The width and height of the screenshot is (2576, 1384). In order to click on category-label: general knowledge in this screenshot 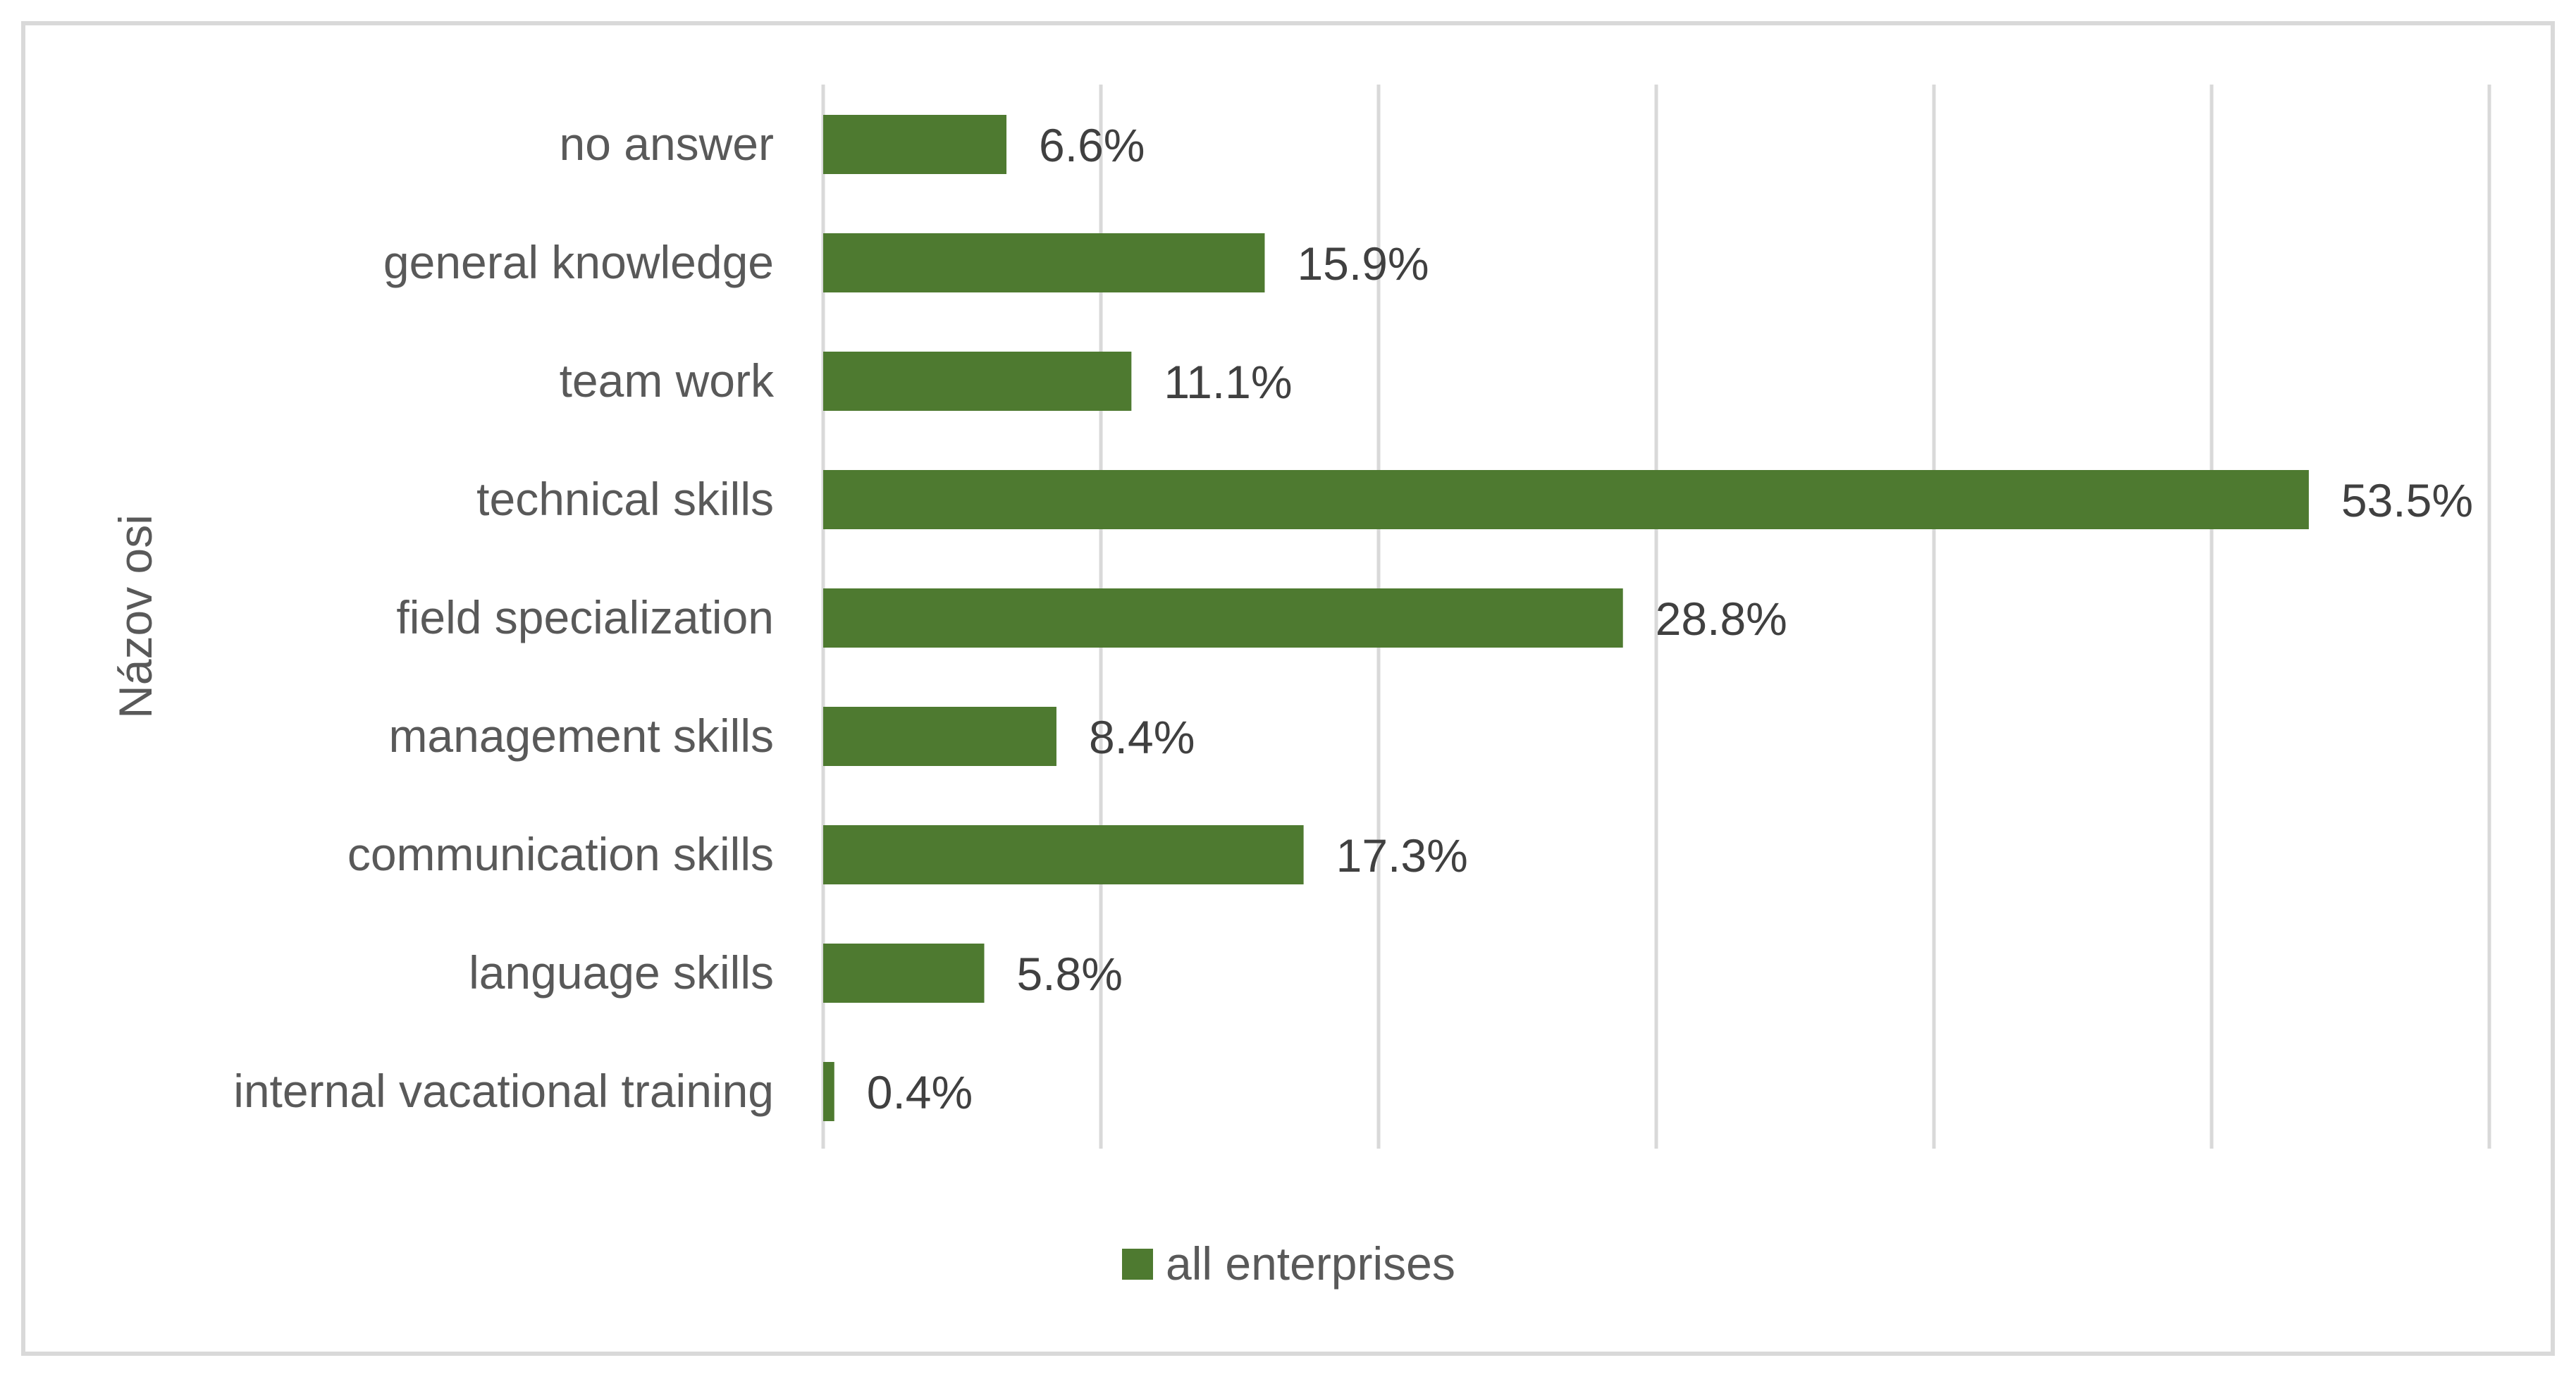, I will do `click(578, 262)`.